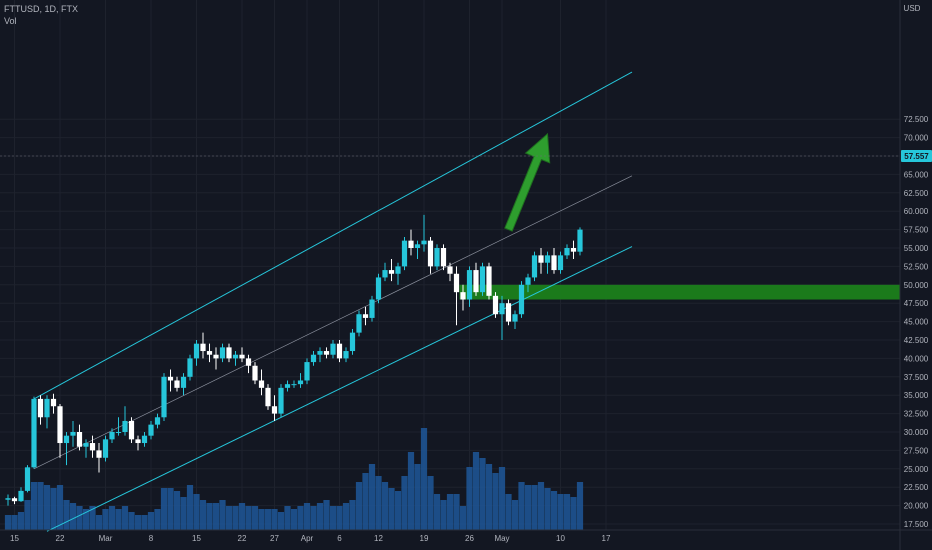  What do you see at coordinates (916, 138) in the screenshot?
I see `price-tick-label: 70.000` at bounding box center [916, 138].